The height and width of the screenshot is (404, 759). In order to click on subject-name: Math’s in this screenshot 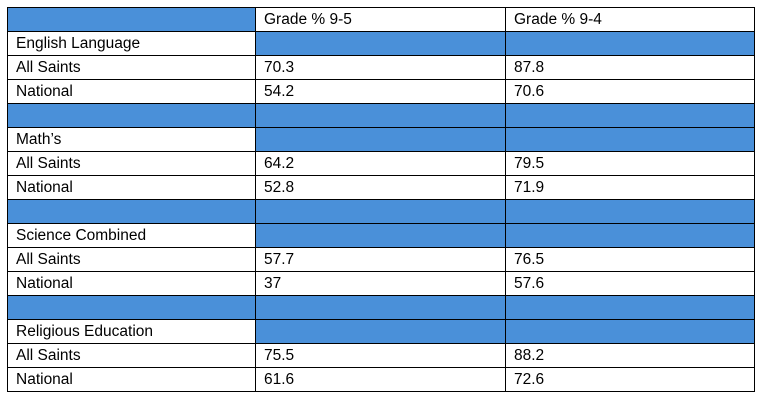, I will do `click(131, 139)`.